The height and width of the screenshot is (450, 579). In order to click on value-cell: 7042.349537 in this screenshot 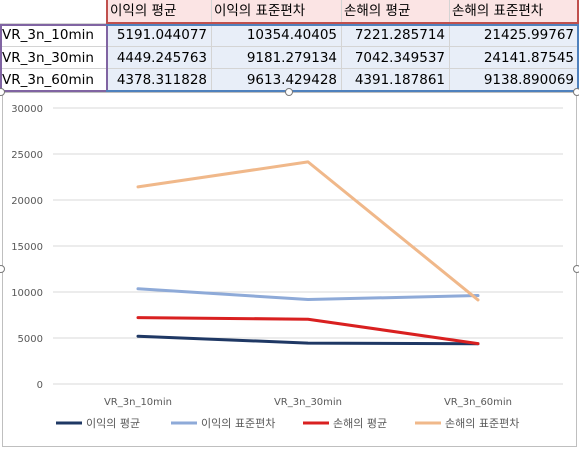, I will do `click(396, 58)`.